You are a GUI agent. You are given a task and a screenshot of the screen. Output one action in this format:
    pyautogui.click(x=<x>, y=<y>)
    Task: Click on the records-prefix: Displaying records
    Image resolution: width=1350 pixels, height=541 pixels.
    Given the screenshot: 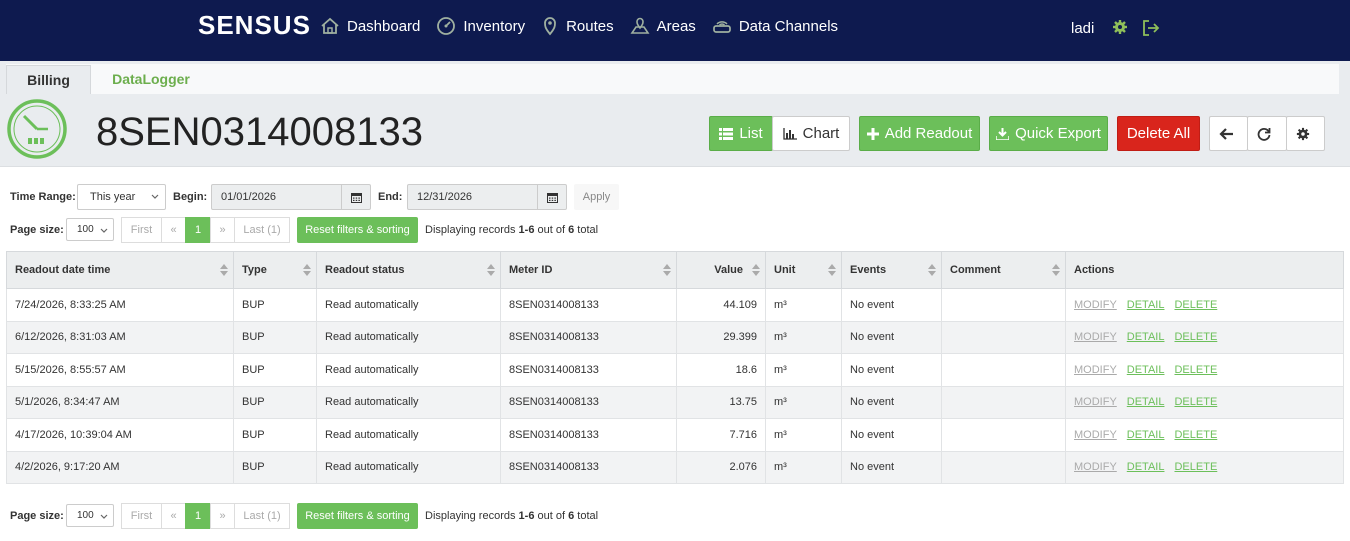 What is the action you would take?
    pyautogui.click(x=472, y=516)
    